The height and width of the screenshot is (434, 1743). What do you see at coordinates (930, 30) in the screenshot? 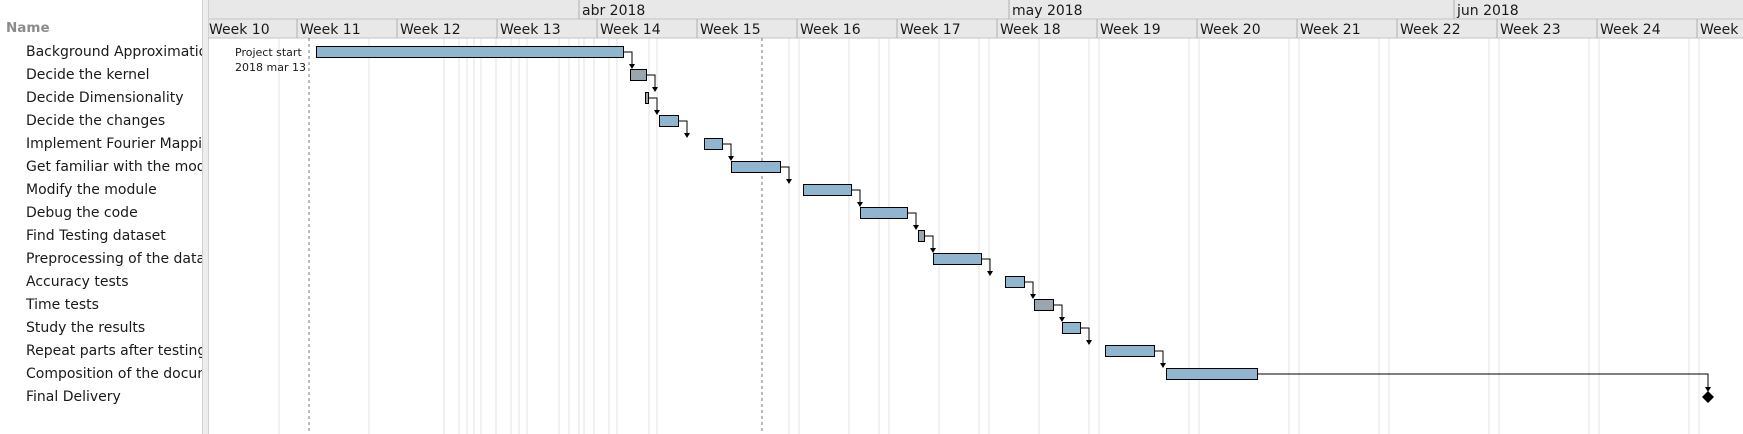
I see `week-label: Week 17` at bounding box center [930, 30].